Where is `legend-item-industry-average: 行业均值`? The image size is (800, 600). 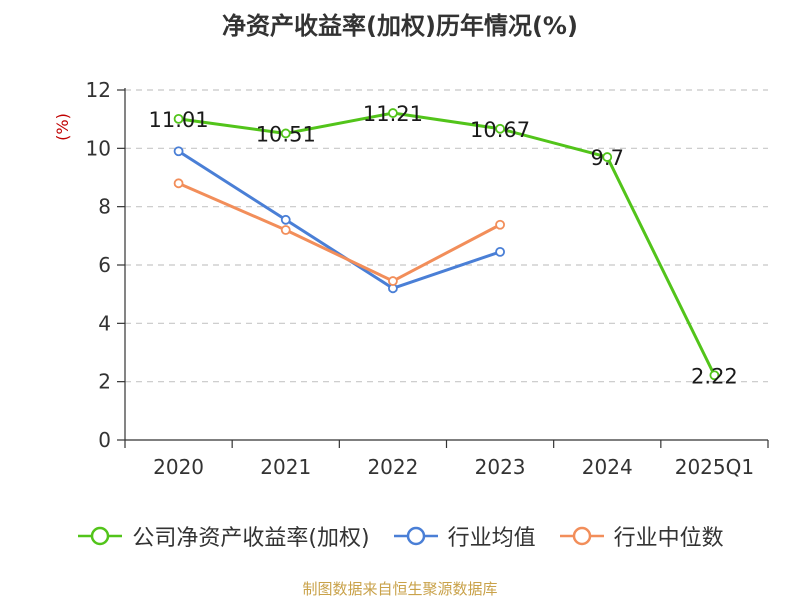 legend-item-industry-average: 行业均值 is located at coordinates (464, 536).